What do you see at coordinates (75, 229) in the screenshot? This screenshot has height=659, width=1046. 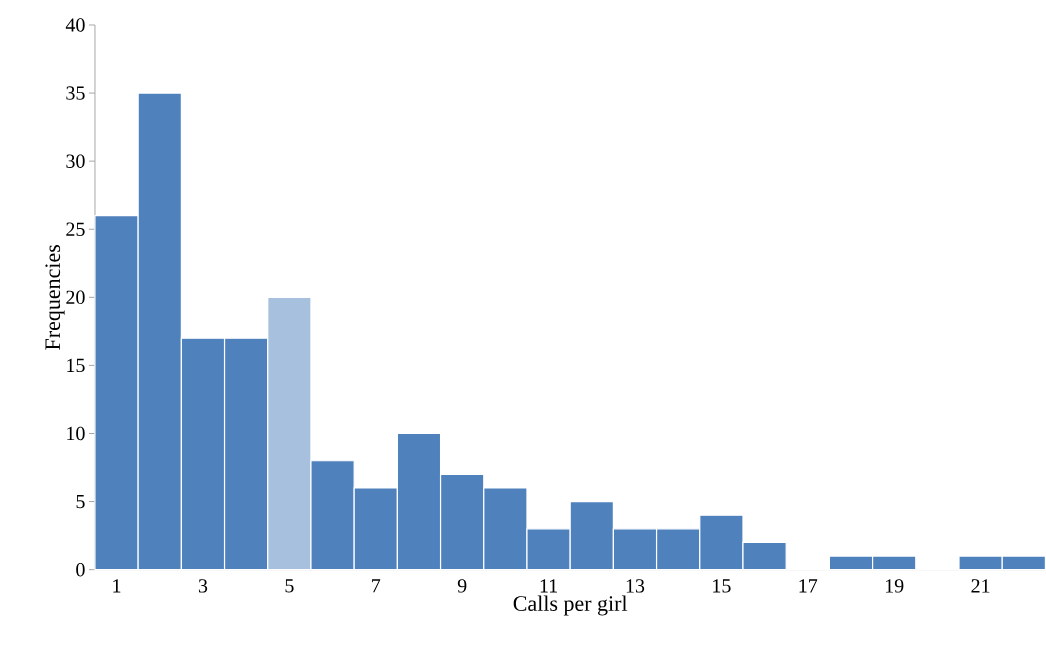 I see `y-tick-label: 25` at bounding box center [75, 229].